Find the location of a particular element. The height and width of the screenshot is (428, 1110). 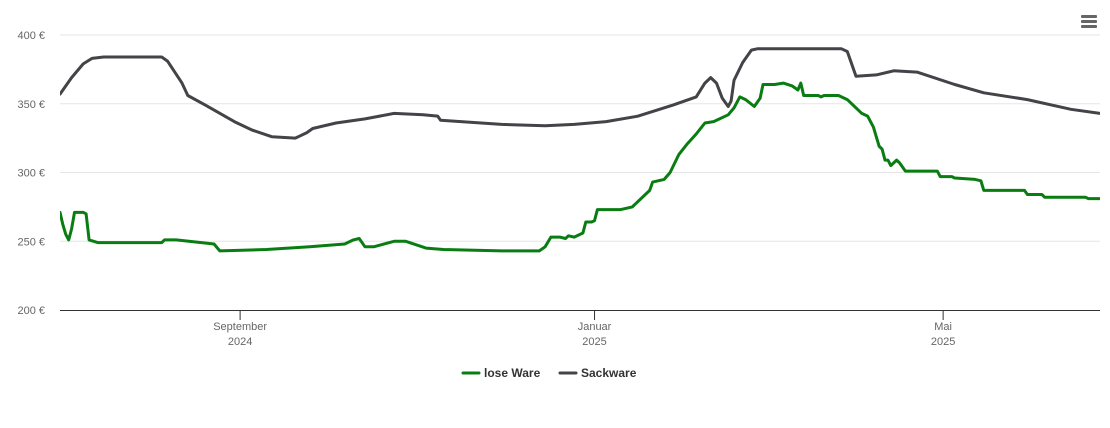

x-tick-label: Januar is located at coordinates (595, 327).